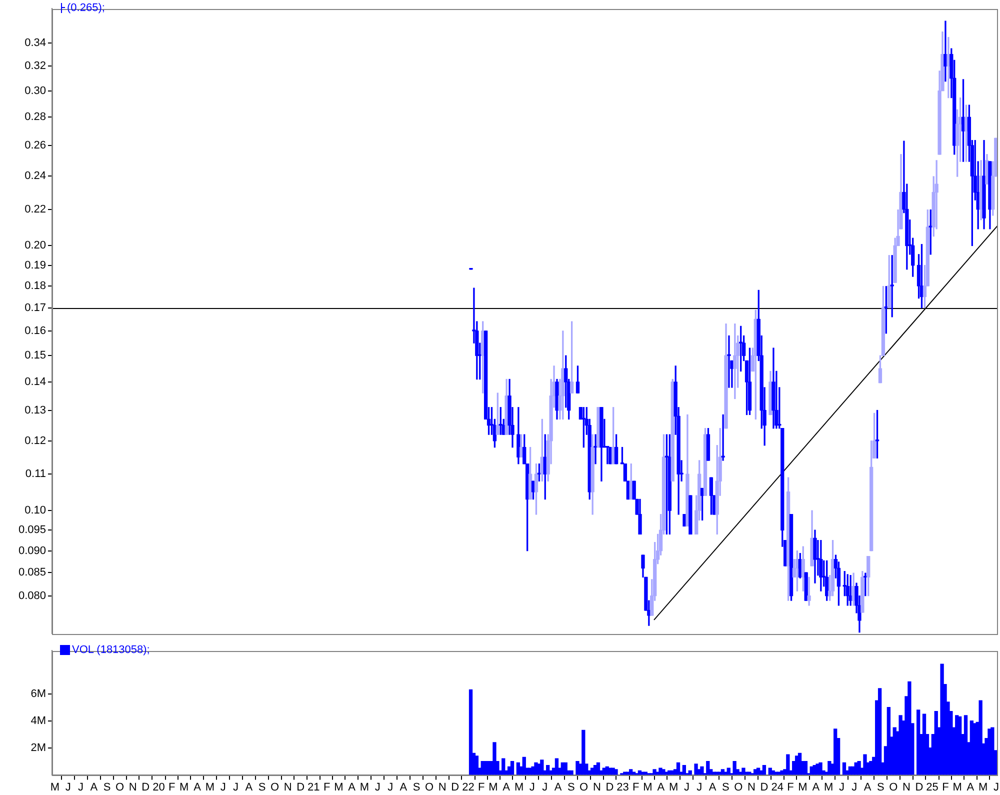  Describe the element at coordinates (35, 90) in the screenshot. I see `y-tick-label: 0.30` at that location.